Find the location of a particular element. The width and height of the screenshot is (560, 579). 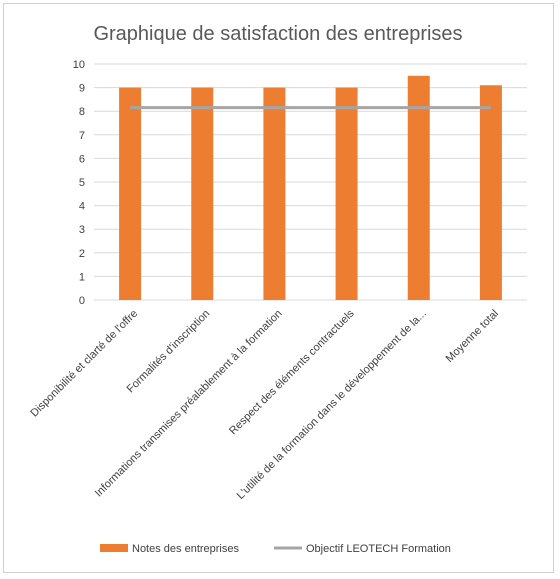

x-tick-label: Moyenne total is located at coordinates (472, 336).